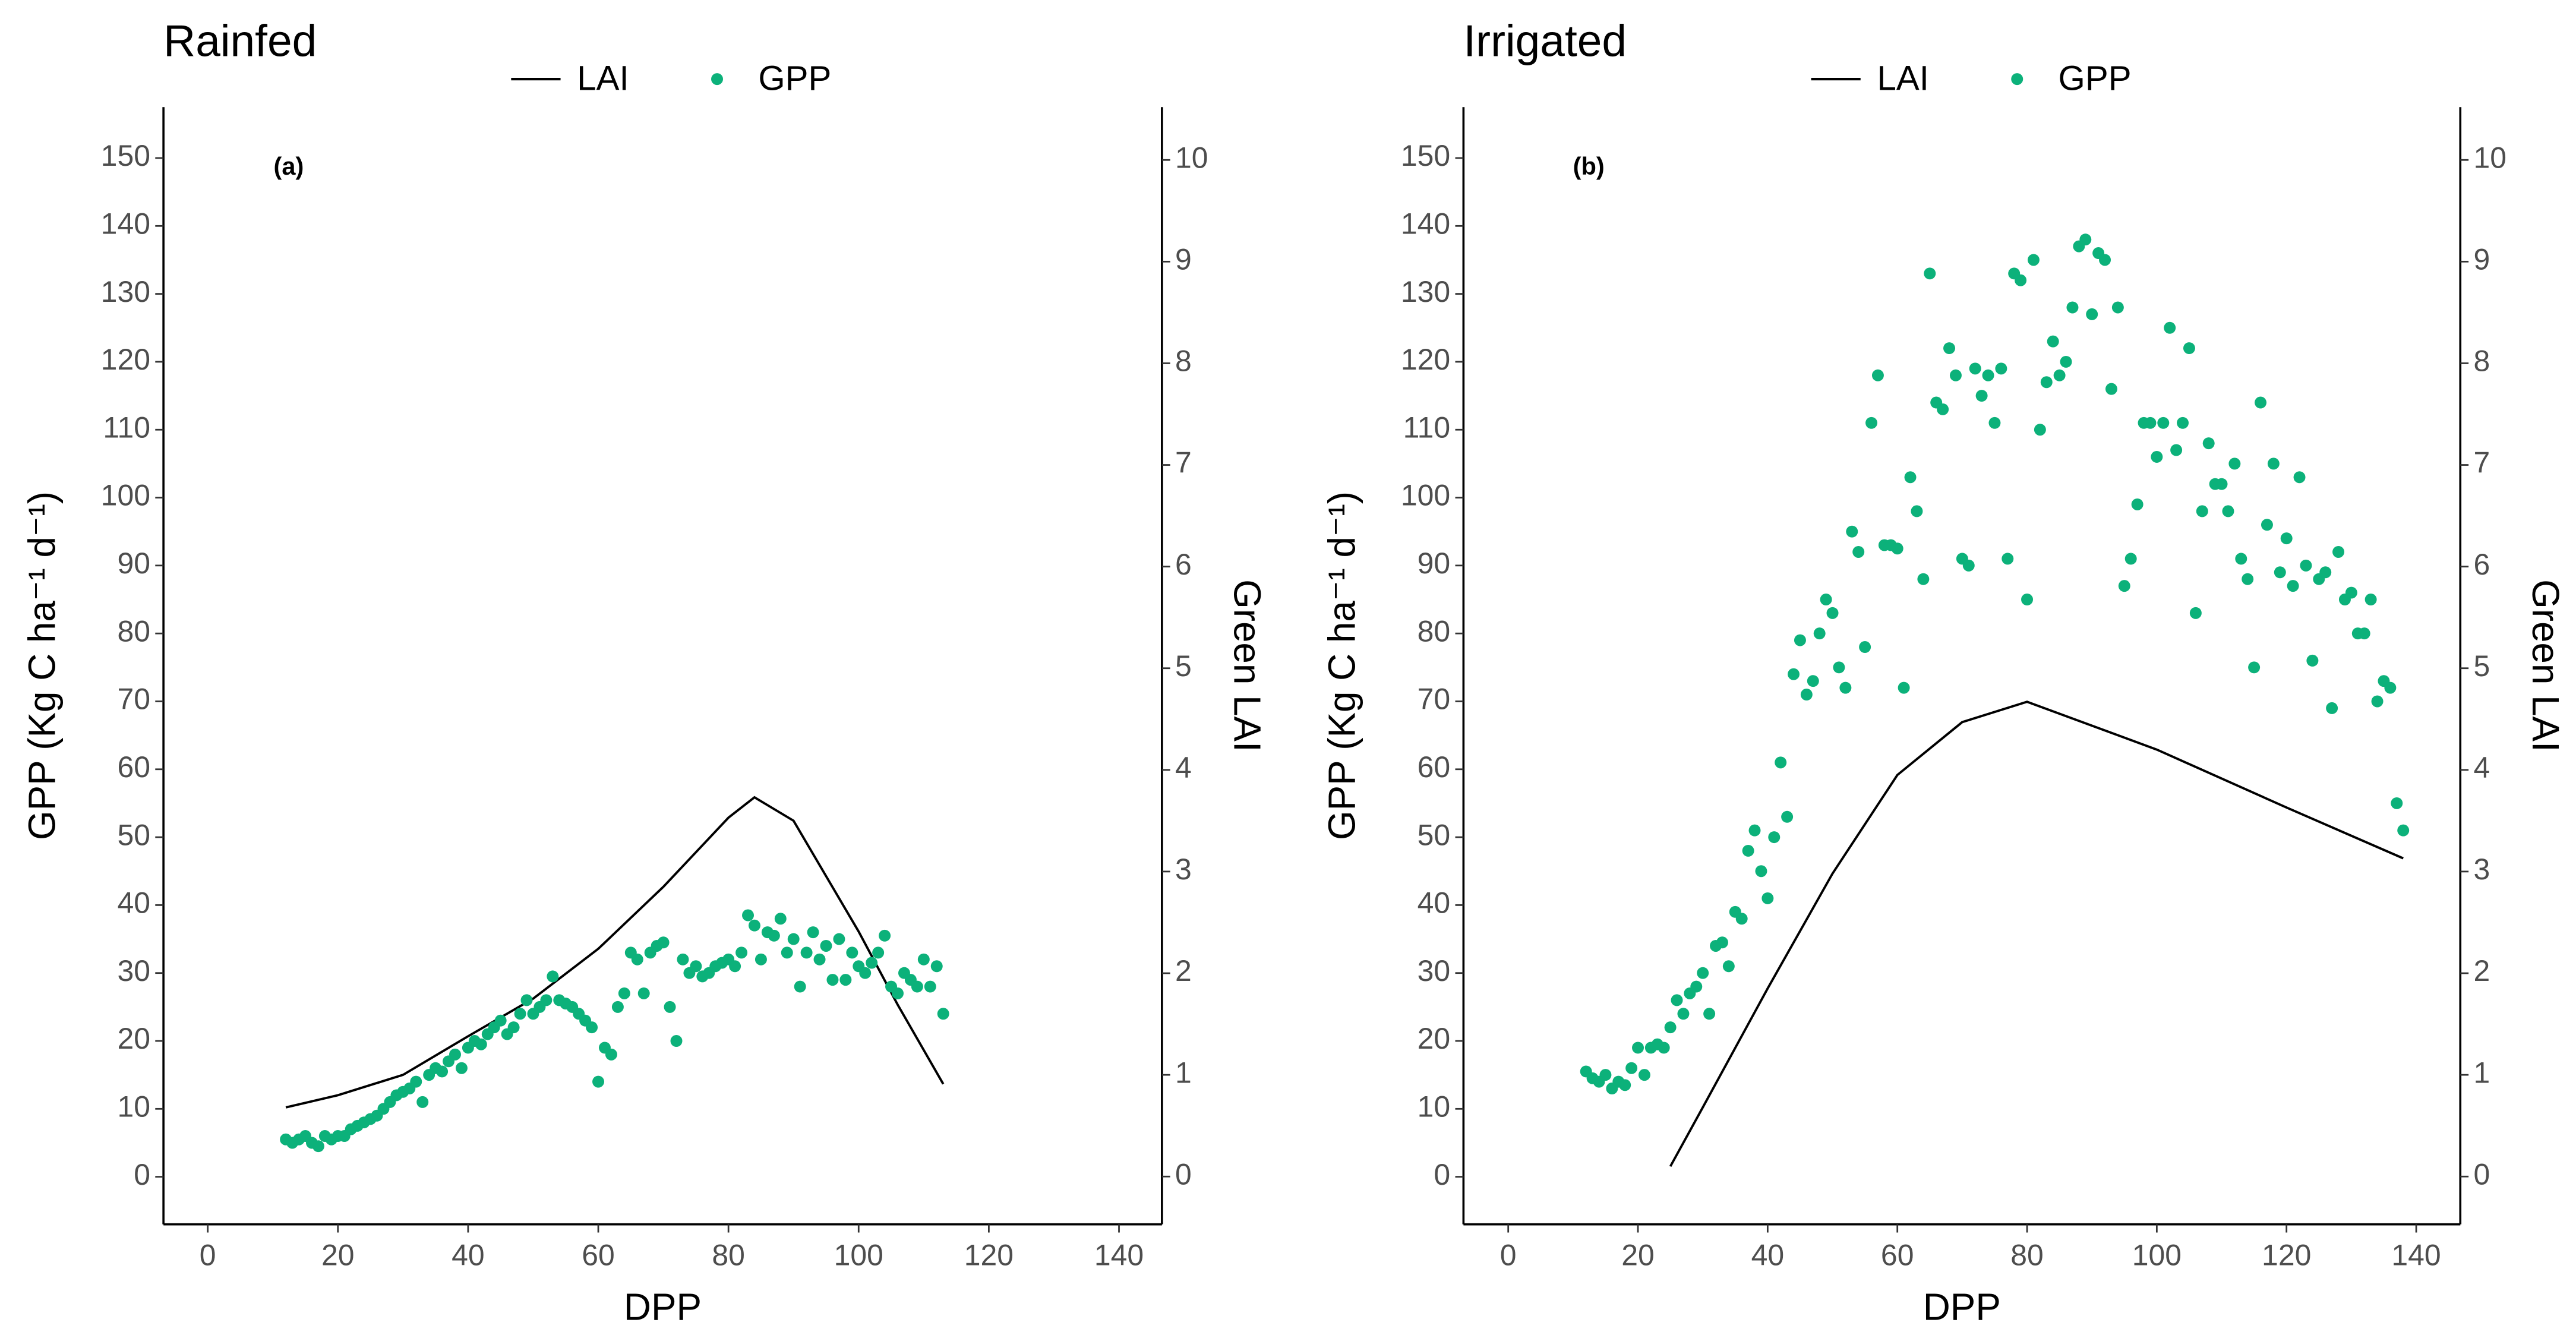  What do you see at coordinates (1902, 78) in the screenshot?
I see `legend-label: LAI` at bounding box center [1902, 78].